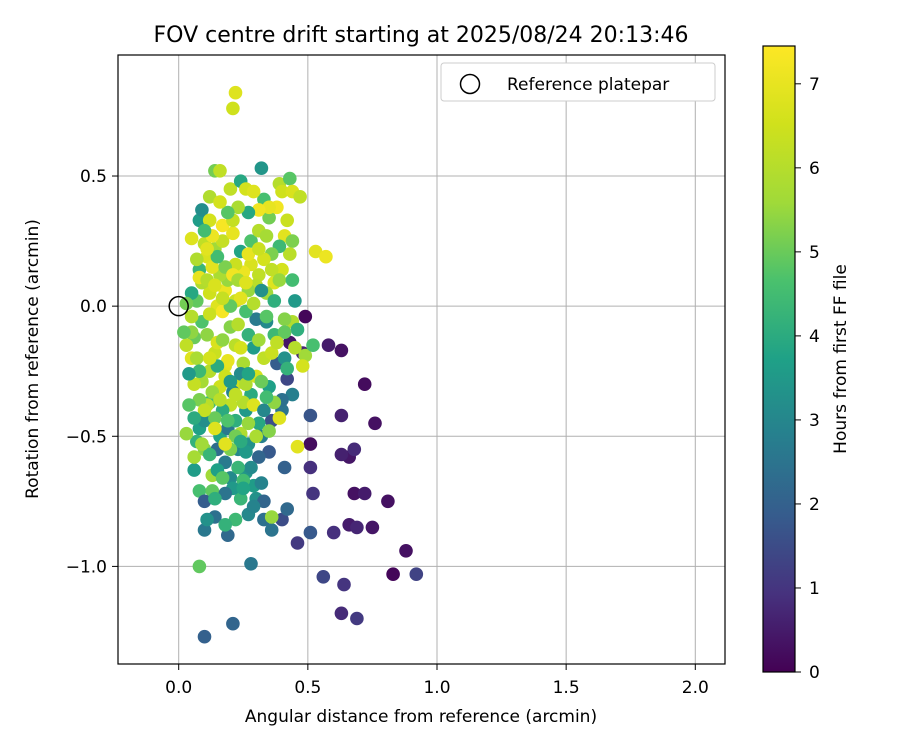  Describe the element at coordinates (92, 372) in the screenshot. I see `y-axis-ticks: 0.5 0.0 −0.5 −1.0` at that location.